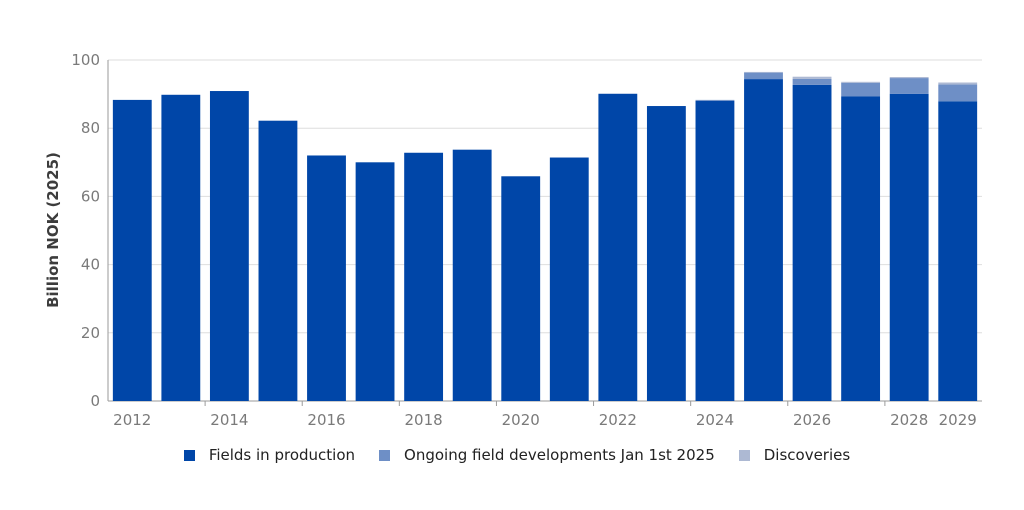 Image resolution: width=1024 pixels, height=510 pixels. What do you see at coordinates (744, 455) in the screenshot?
I see `legend-swatch-discoveries` at bounding box center [744, 455].